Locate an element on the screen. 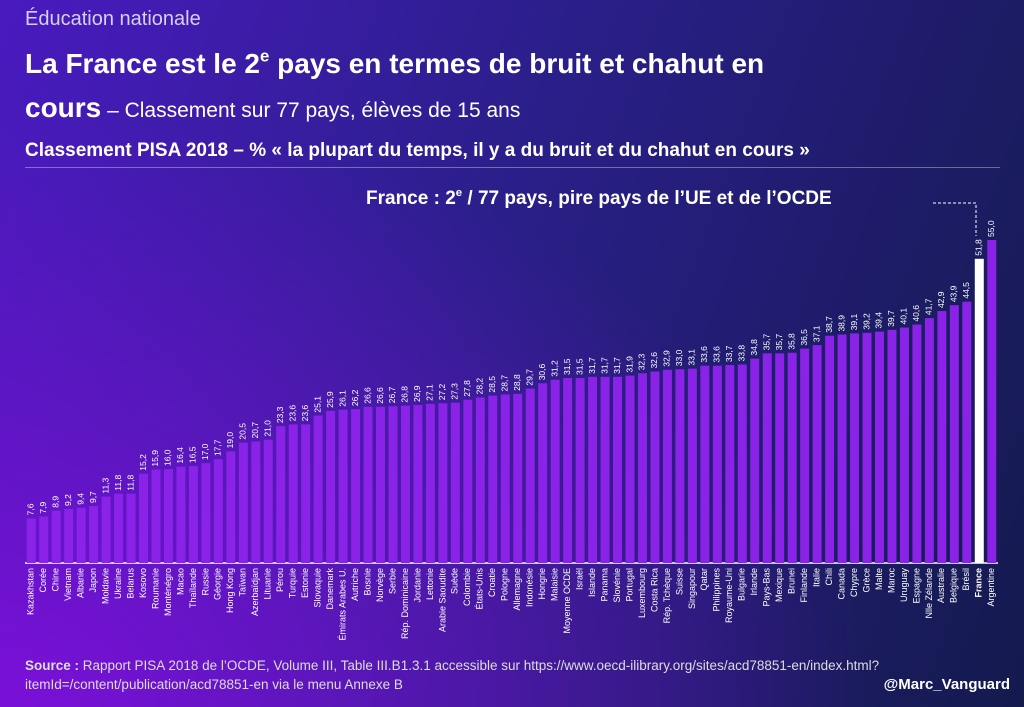 The image size is (1024, 707). value-label: 43,9 is located at coordinates (954, 293).